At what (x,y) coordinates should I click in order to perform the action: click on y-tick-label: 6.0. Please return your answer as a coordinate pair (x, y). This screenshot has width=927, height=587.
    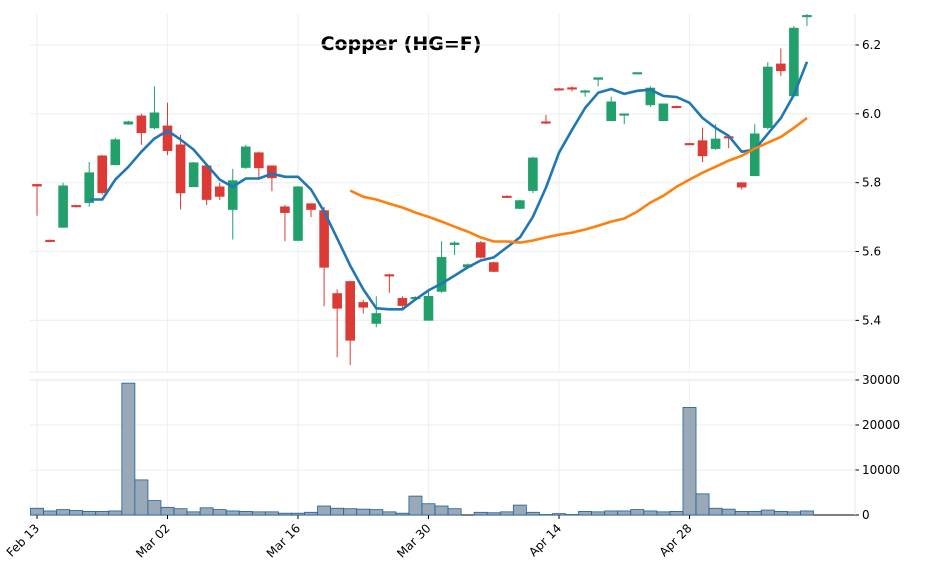
    Looking at the image, I should click on (871, 114).